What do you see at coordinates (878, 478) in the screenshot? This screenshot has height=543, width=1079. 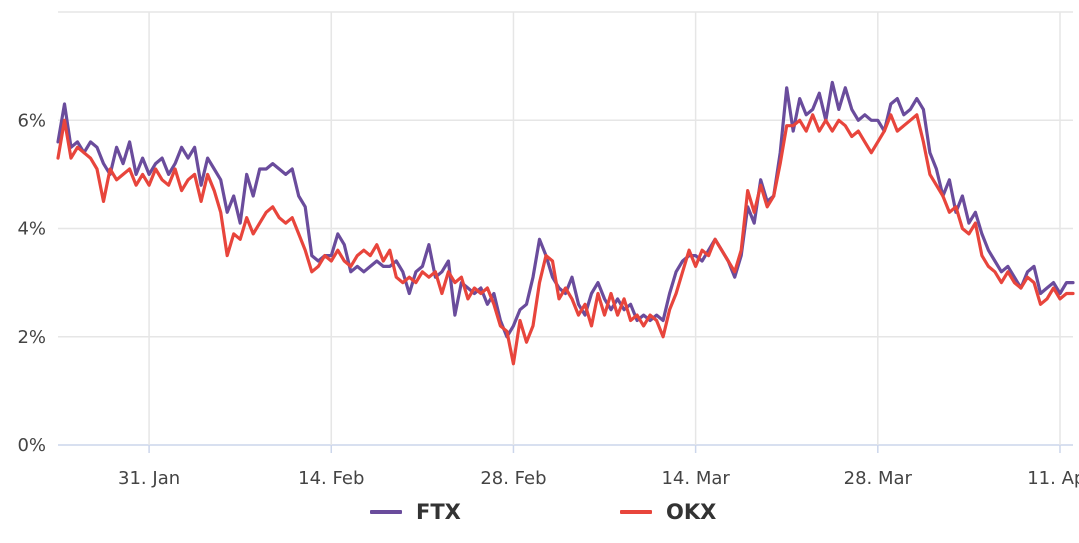 I see `x-tick-label: 28. Mar` at bounding box center [878, 478].